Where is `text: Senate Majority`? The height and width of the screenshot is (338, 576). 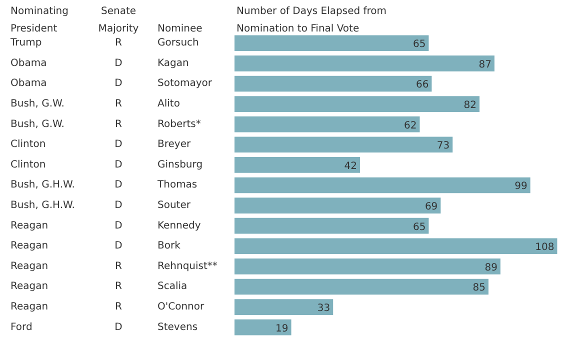 text: Senate Majority is located at coordinates (118, 20).